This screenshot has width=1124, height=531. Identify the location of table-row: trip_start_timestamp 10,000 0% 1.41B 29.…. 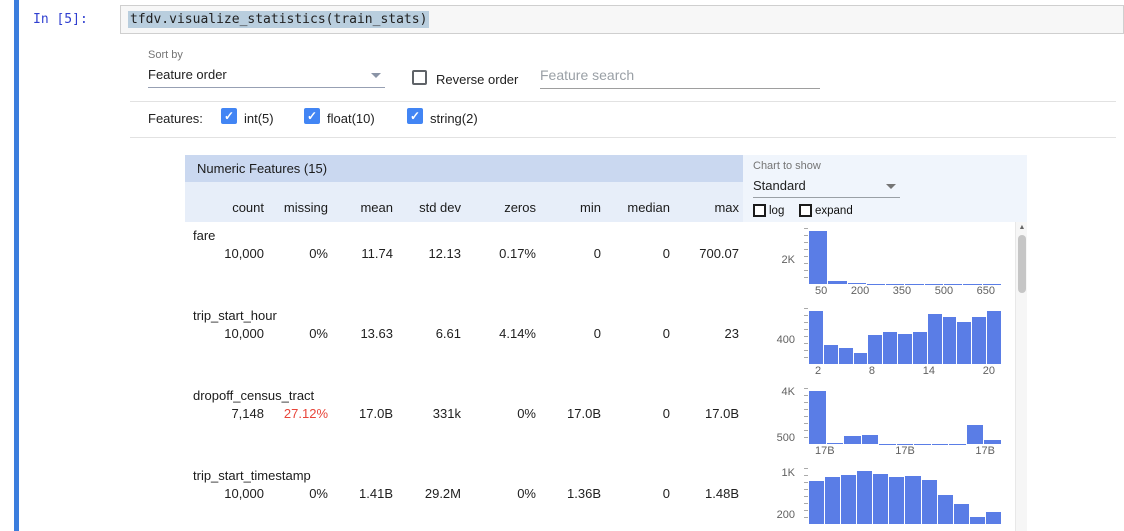
(464, 496).